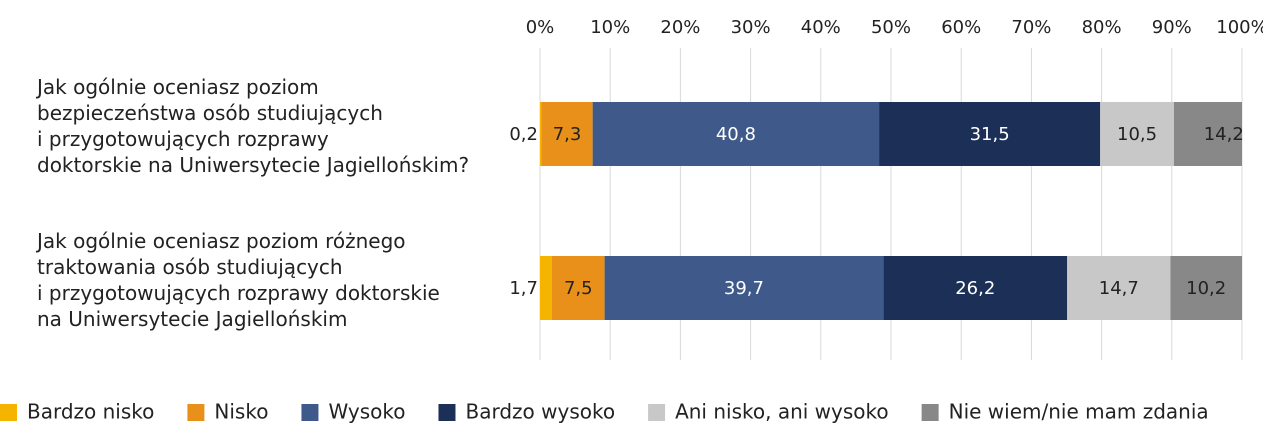 The image size is (1263, 434). I want to click on legend-label: Nie wiem/nie mam zdania, so click(1079, 412).